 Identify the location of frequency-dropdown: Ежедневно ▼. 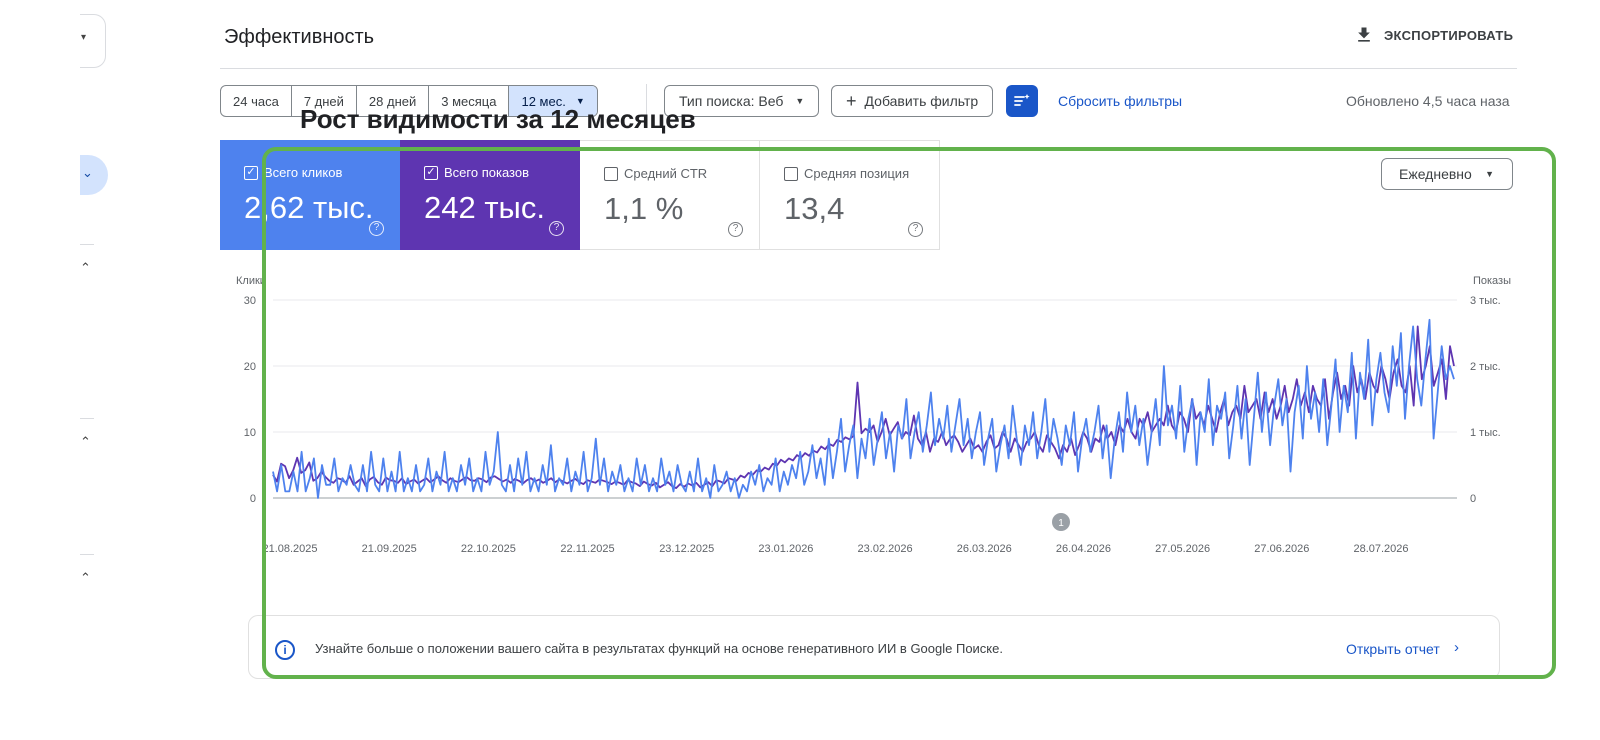
(1447, 174).